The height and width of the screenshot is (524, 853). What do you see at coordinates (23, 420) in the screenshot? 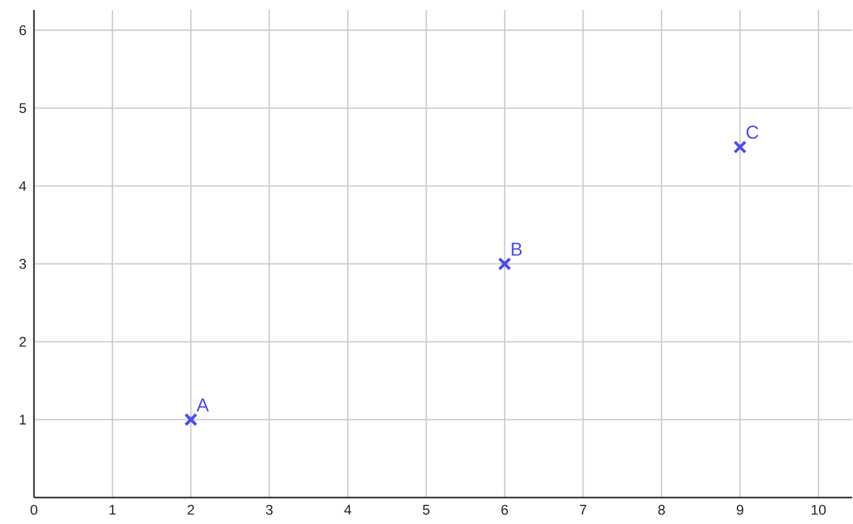
I see `y-tick-label: 1` at bounding box center [23, 420].